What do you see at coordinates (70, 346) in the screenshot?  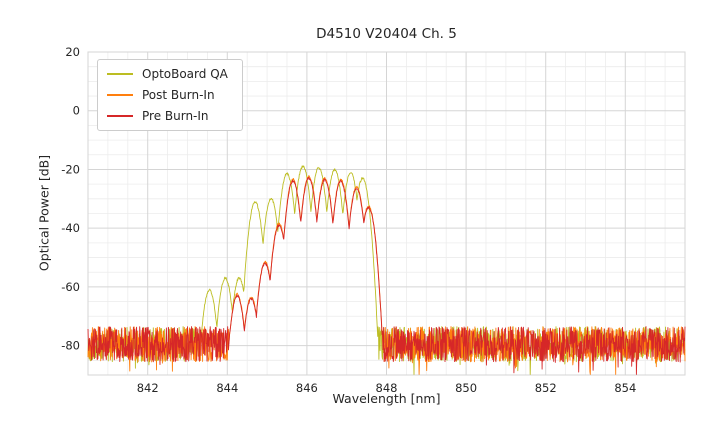 I see `y-tick-label: -80` at bounding box center [70, 346].